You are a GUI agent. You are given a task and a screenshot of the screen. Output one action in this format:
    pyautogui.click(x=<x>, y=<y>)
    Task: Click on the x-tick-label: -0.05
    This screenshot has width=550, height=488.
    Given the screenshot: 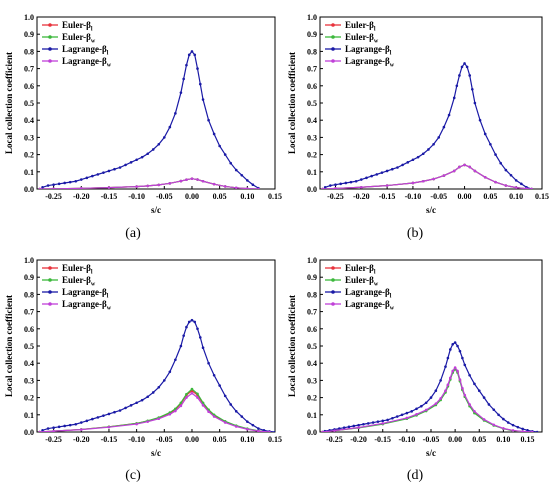 What is the action you would take?
    pyautogui.click(x=438, y=196)
    